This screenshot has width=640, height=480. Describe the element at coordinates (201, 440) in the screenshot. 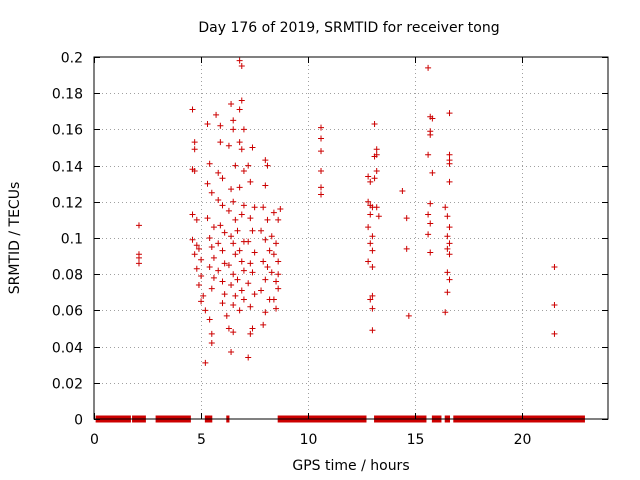

I see `x-tick-label: 5` at that location.